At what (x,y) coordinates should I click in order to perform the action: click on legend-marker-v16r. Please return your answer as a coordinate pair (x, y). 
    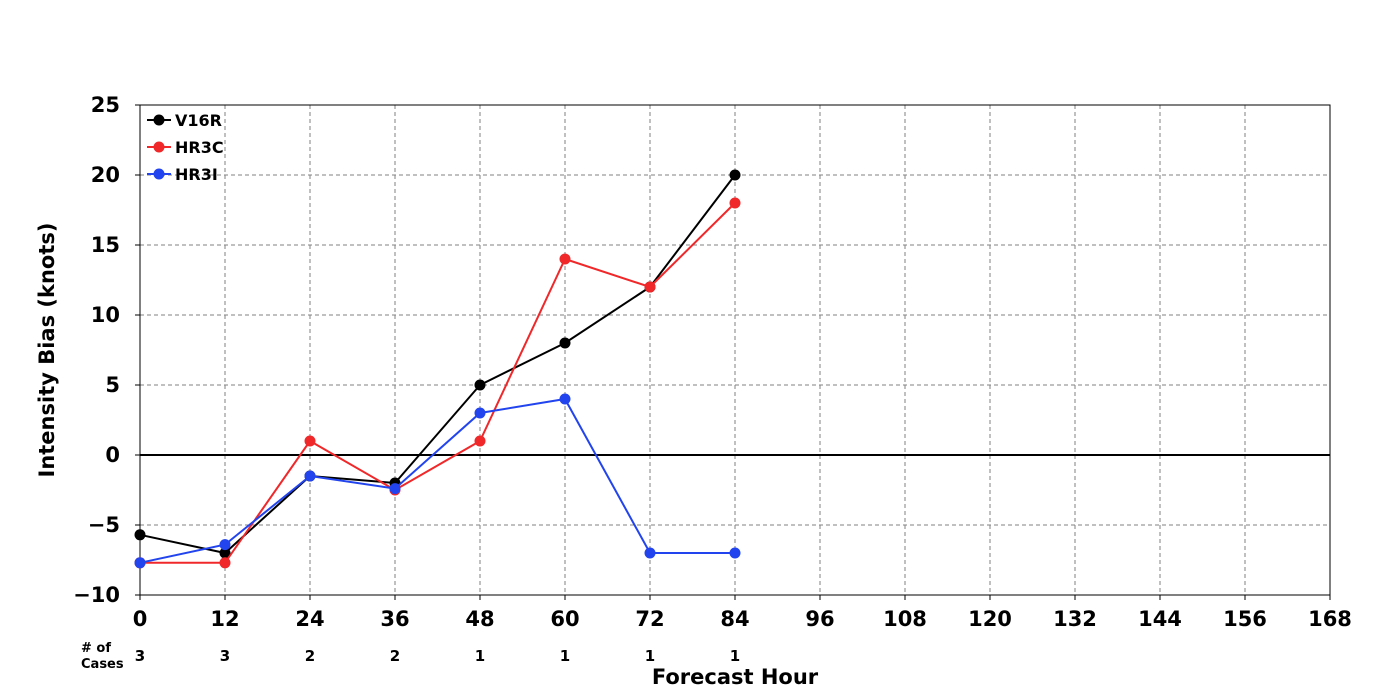
    Looking at the image, I should click on (159, 120).